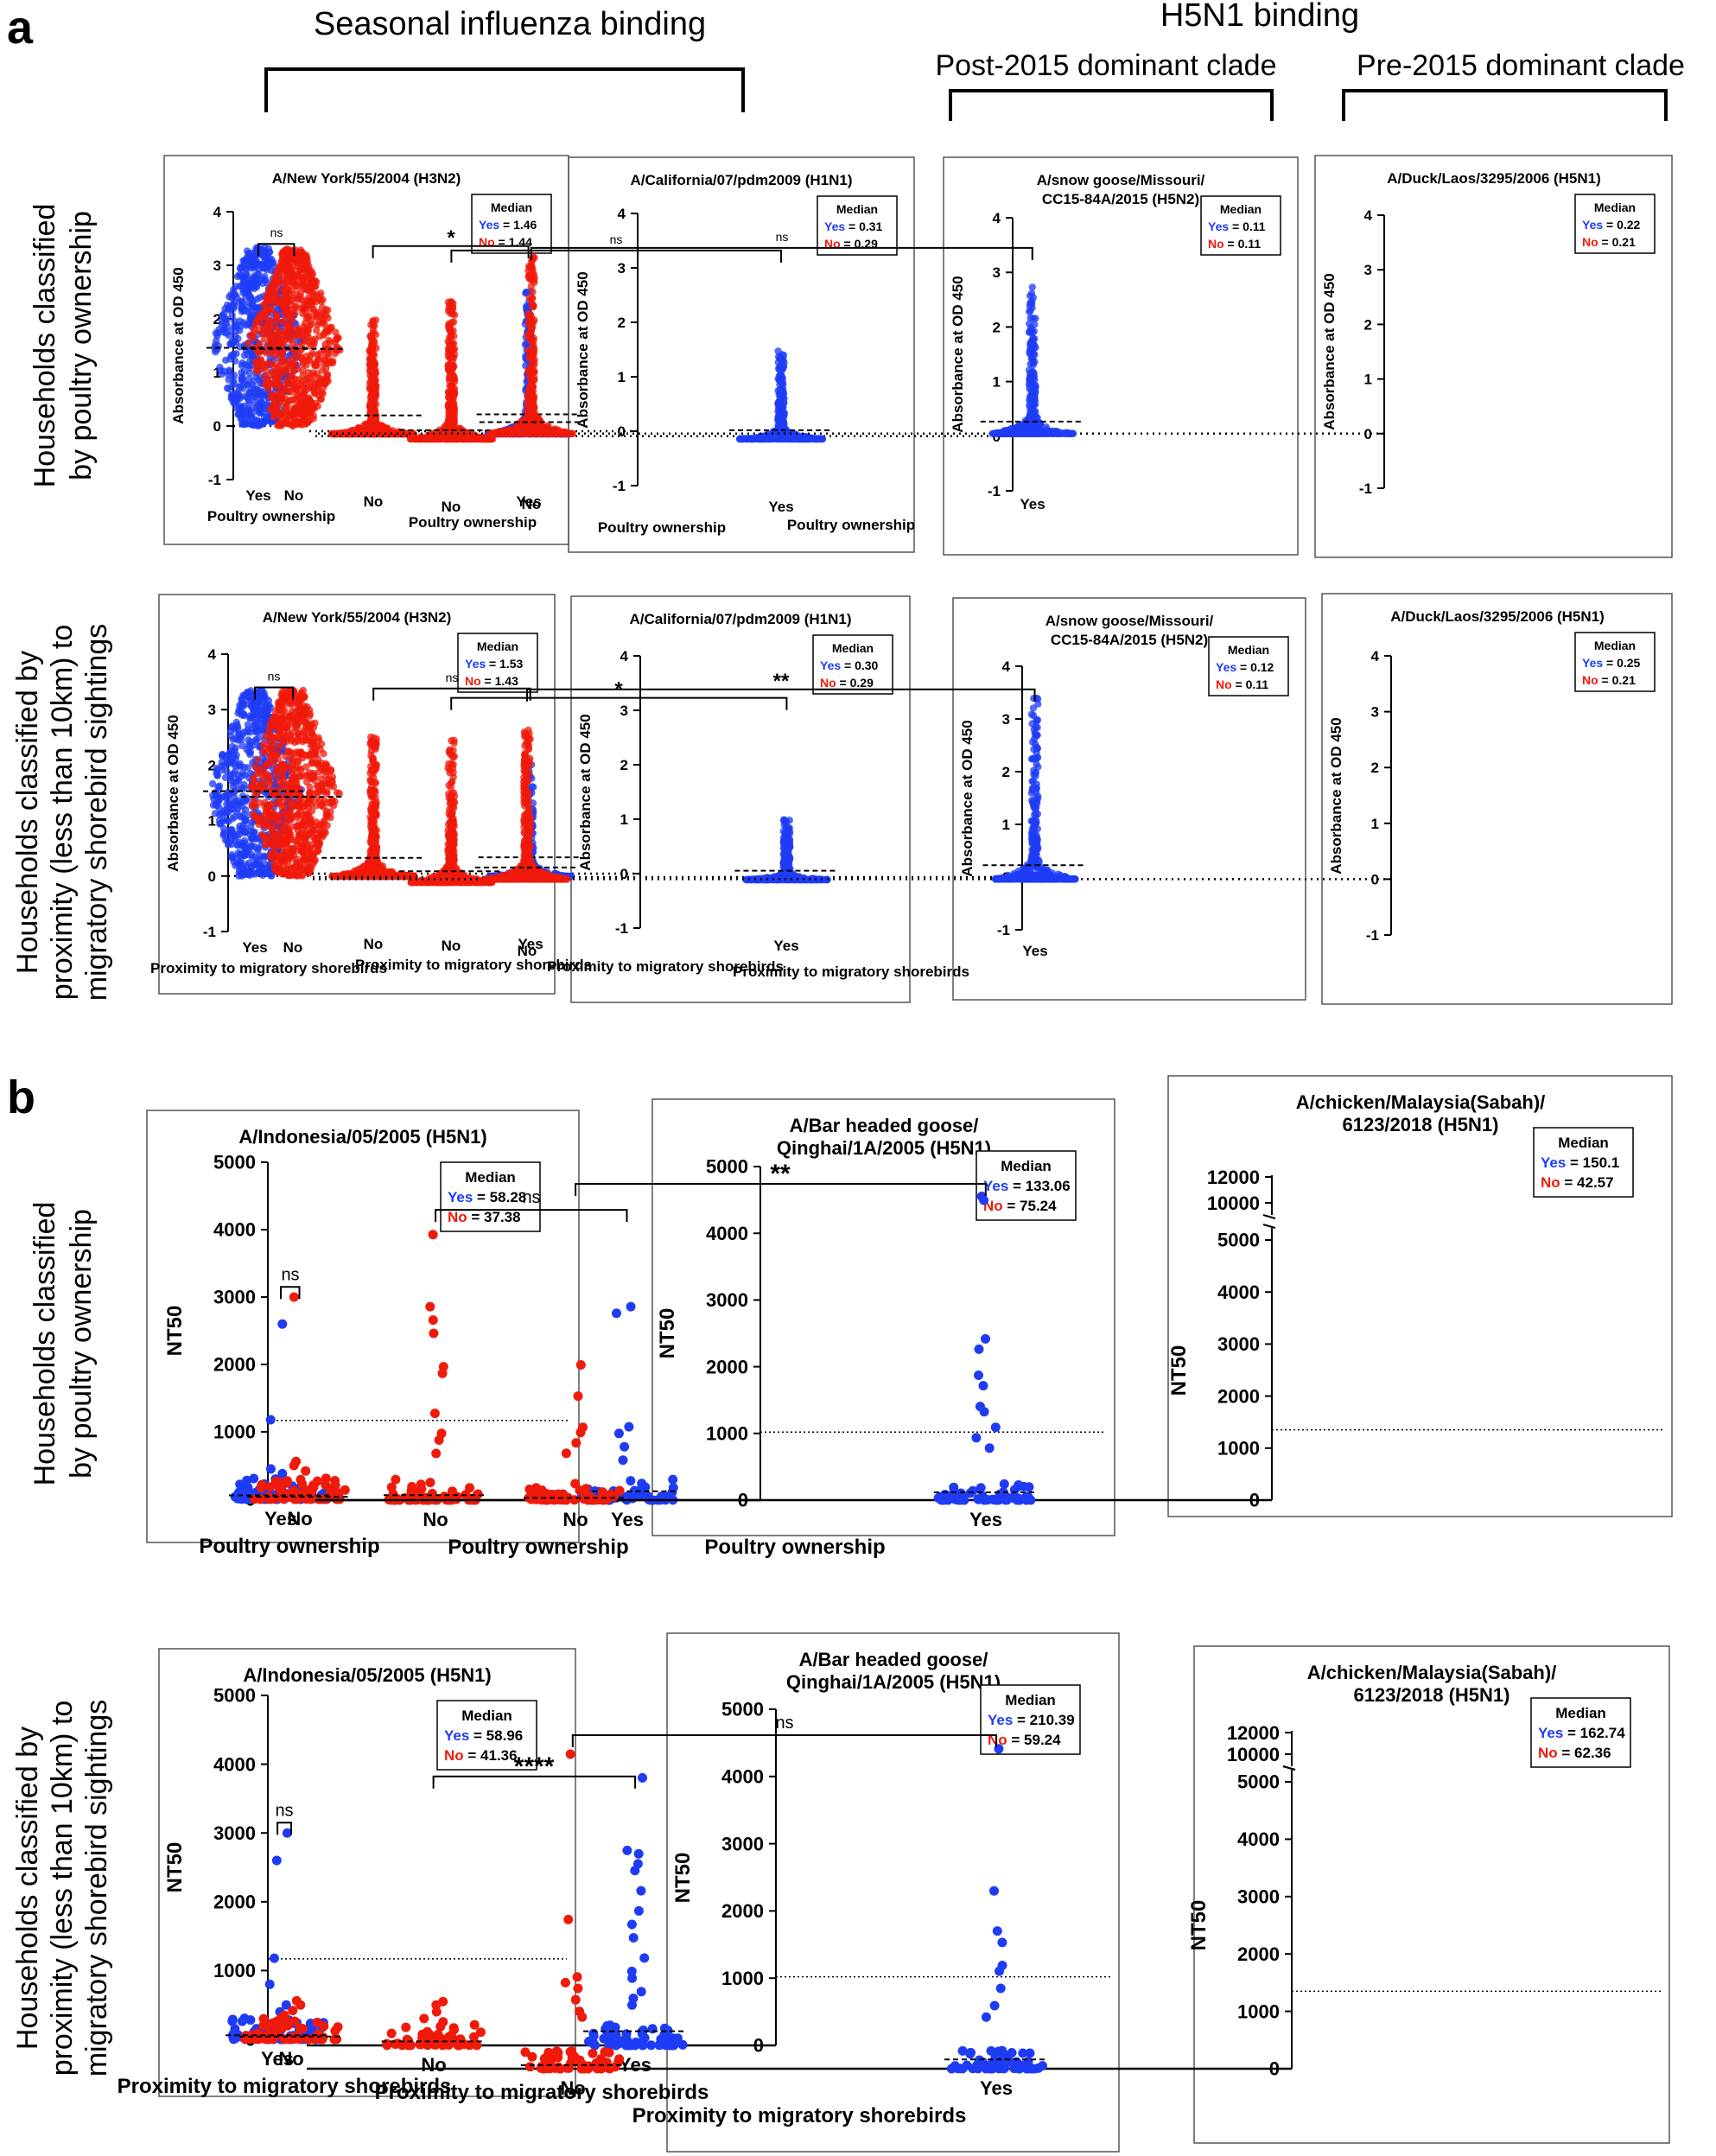  Describe the element at coordinates (863, 226) in the screenshot. I see `legend-yes-value: = 0.31` at that location.